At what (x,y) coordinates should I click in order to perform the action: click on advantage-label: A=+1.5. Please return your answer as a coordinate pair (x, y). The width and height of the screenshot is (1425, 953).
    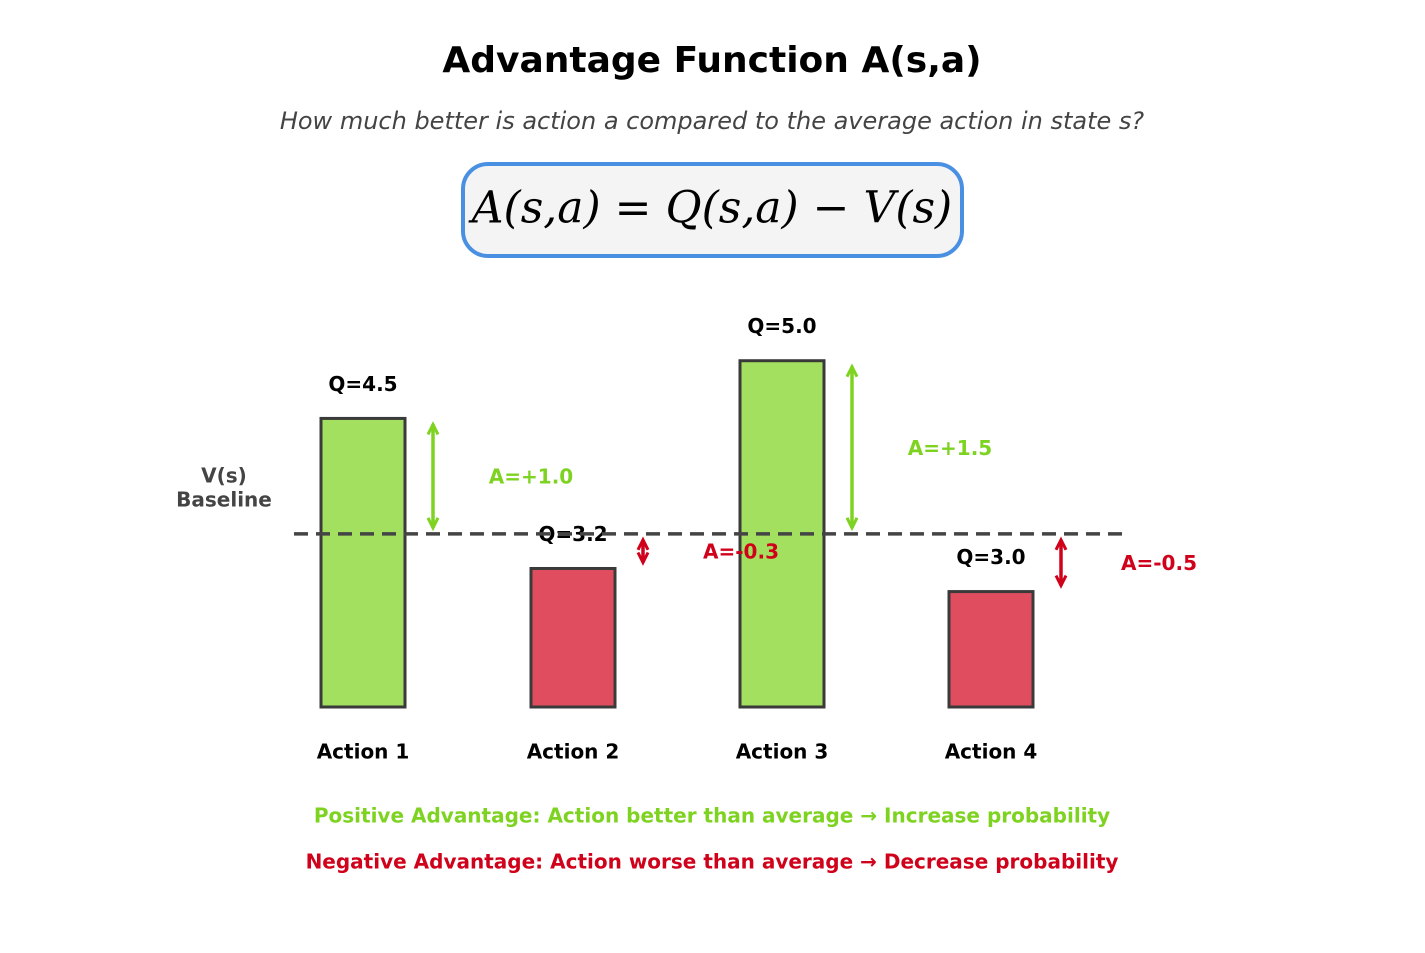
    Looking at the image, I should click on (950, 448).